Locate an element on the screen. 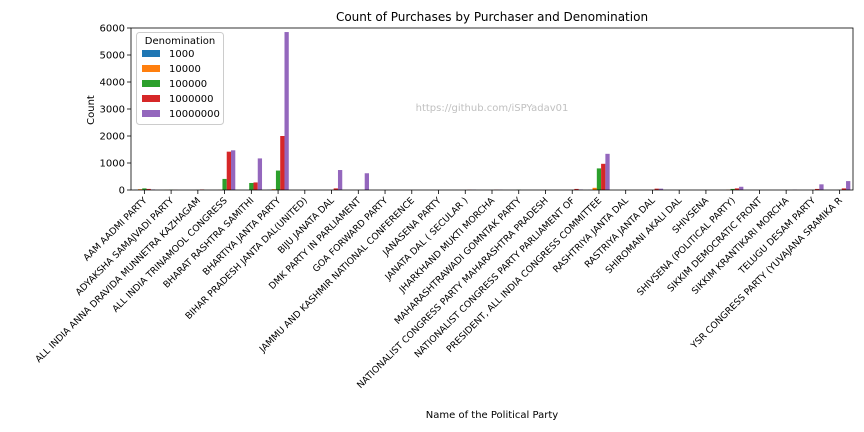  legend-label: 1000 is located at coordinates (181, 54).